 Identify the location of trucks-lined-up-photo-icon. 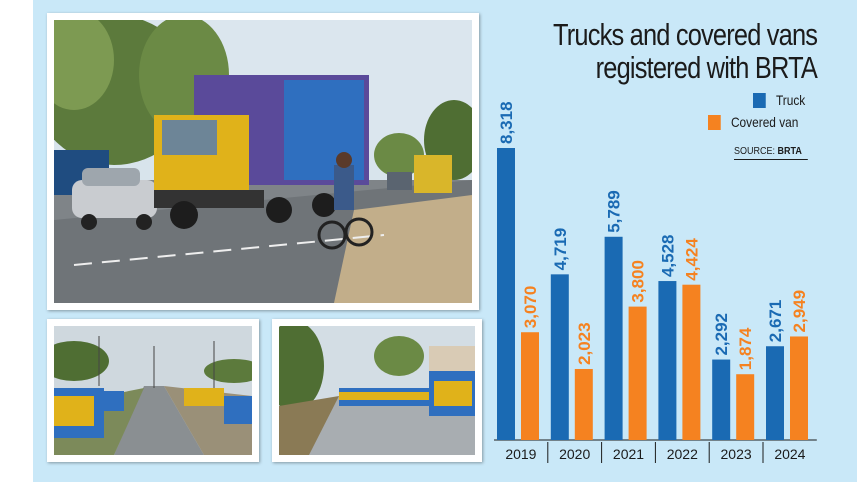
(377, 390).